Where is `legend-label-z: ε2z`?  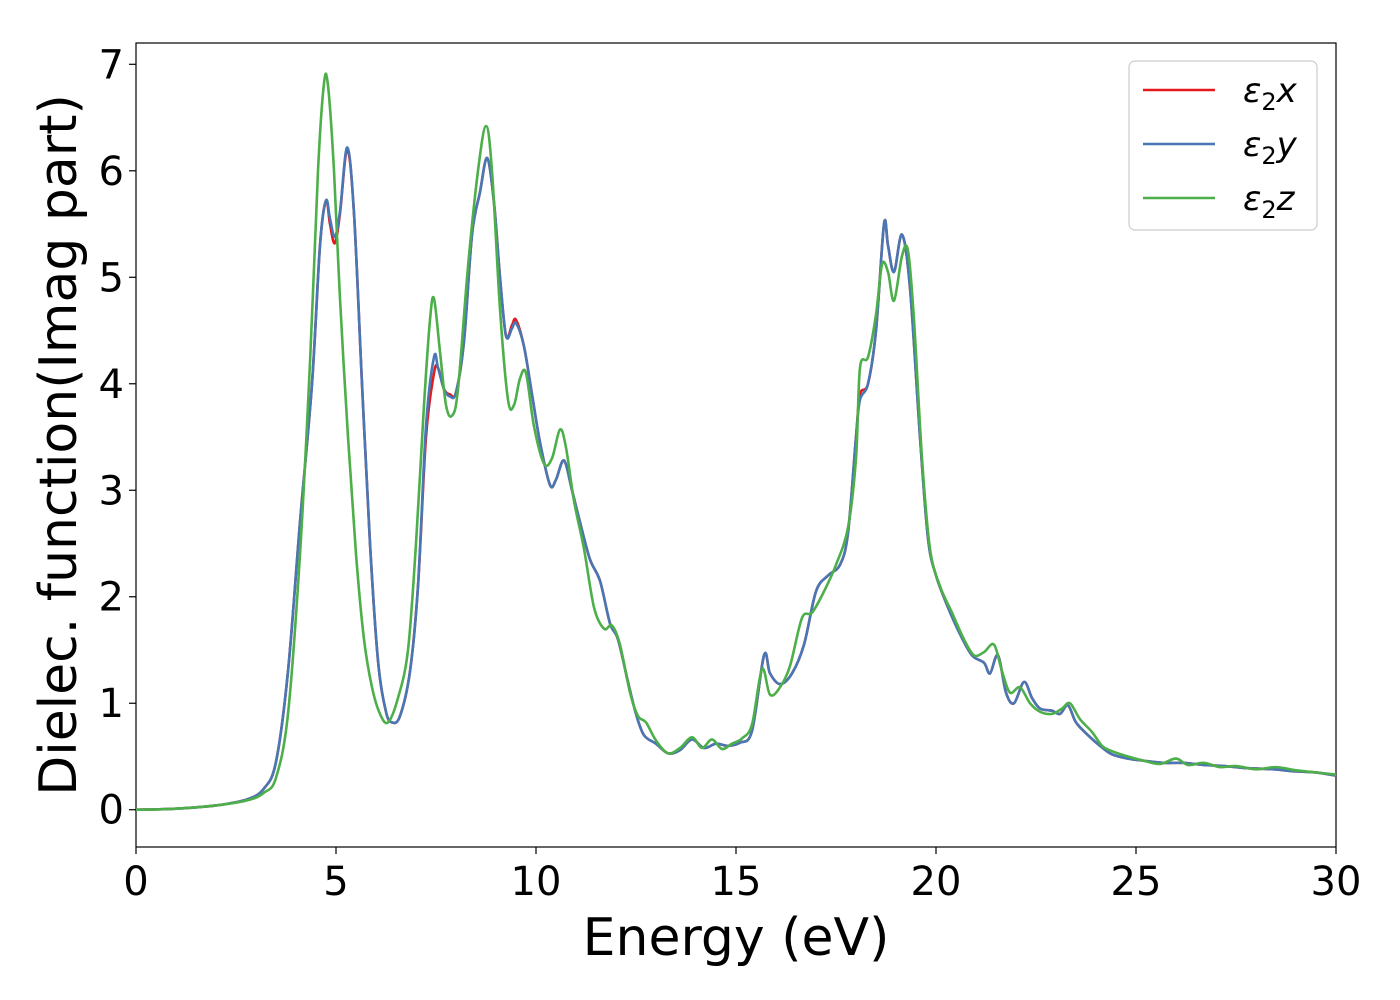 legend-label-z: ε2z is located at coordinates (1269, 201).